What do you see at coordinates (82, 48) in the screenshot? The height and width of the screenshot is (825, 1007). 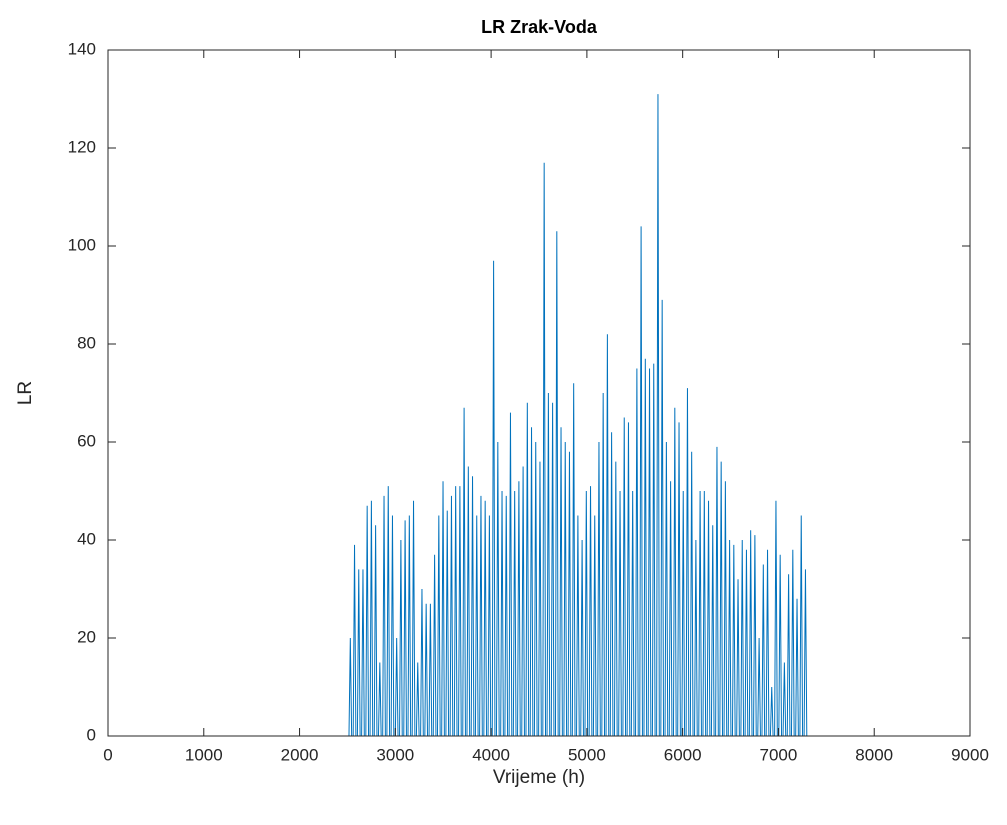 I see `y-tick-label: 140` at bounding box center [82, 48].